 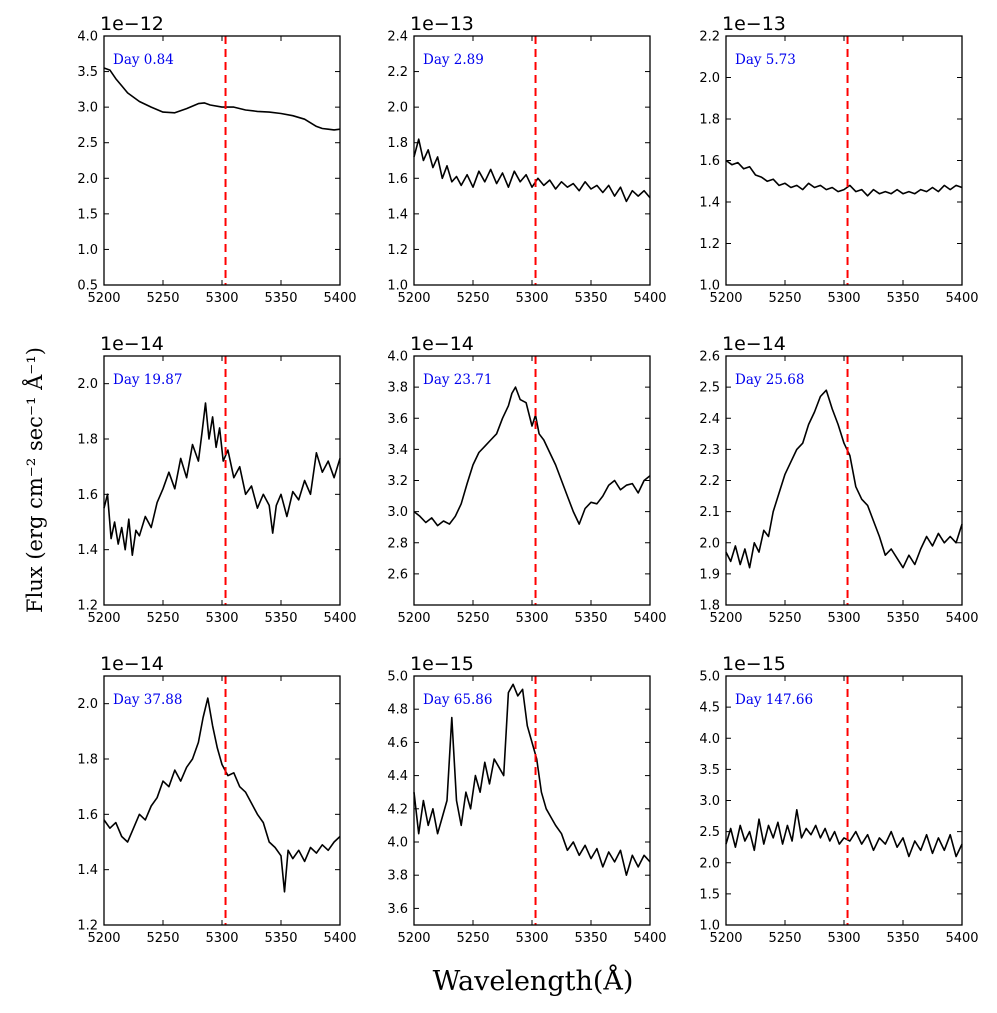 I want to click on y-tick-label: 4.2, so click(x=397, y=809).